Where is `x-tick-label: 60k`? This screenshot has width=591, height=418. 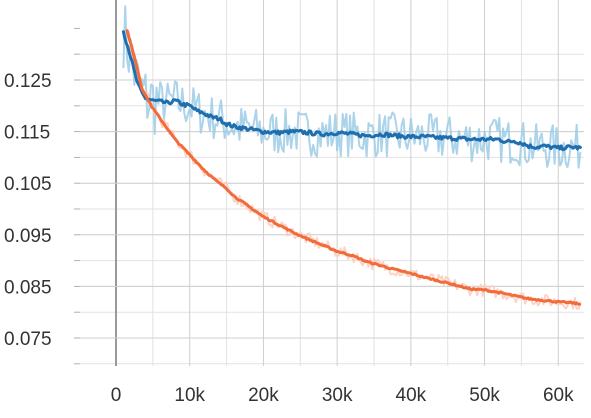
x-tick-label: 60k is located at coordinates (558, 395).